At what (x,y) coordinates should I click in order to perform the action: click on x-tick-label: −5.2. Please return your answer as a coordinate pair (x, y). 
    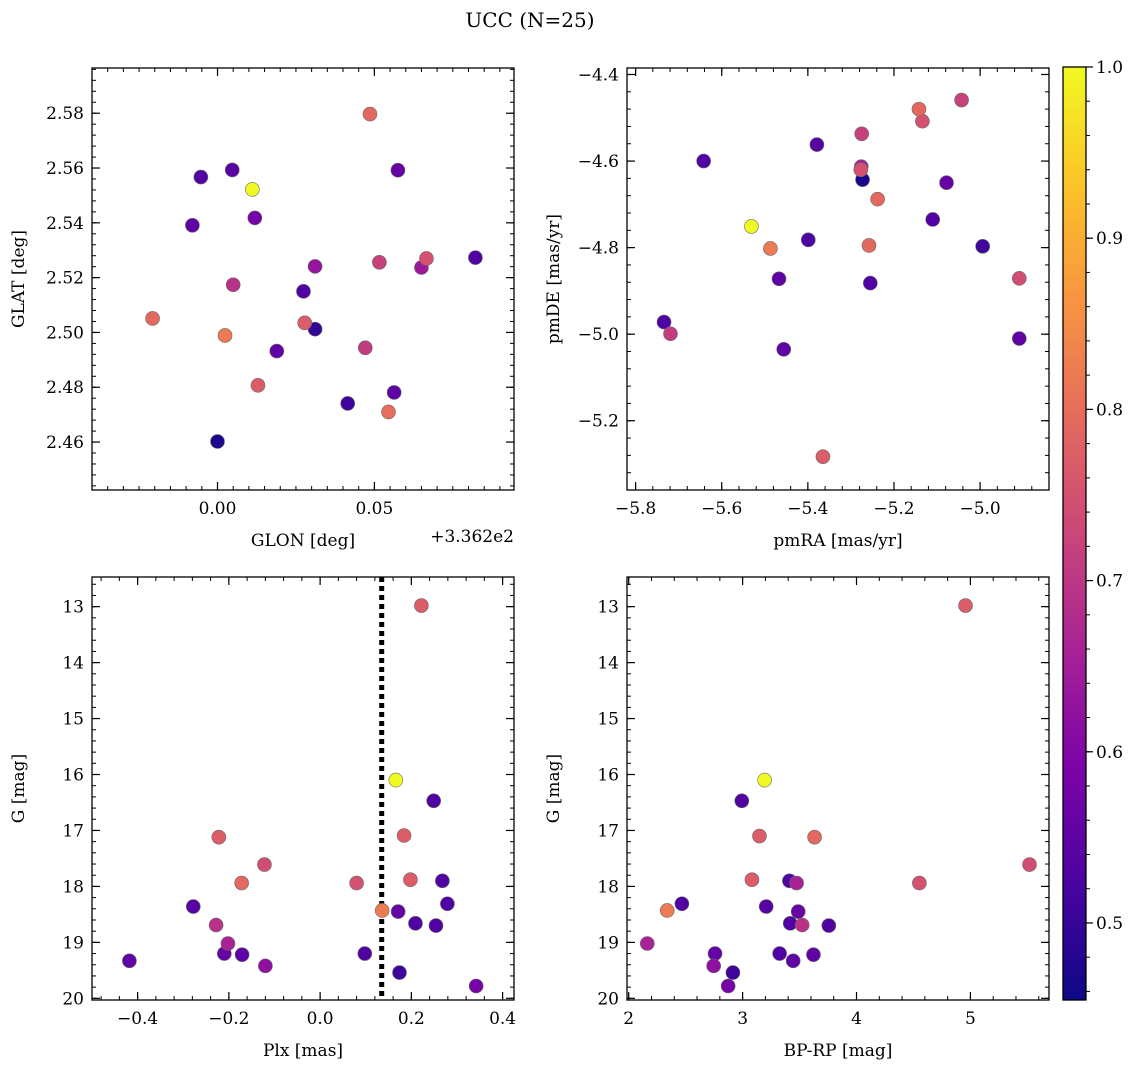
    Looking at the image, I should click on (893, 509).